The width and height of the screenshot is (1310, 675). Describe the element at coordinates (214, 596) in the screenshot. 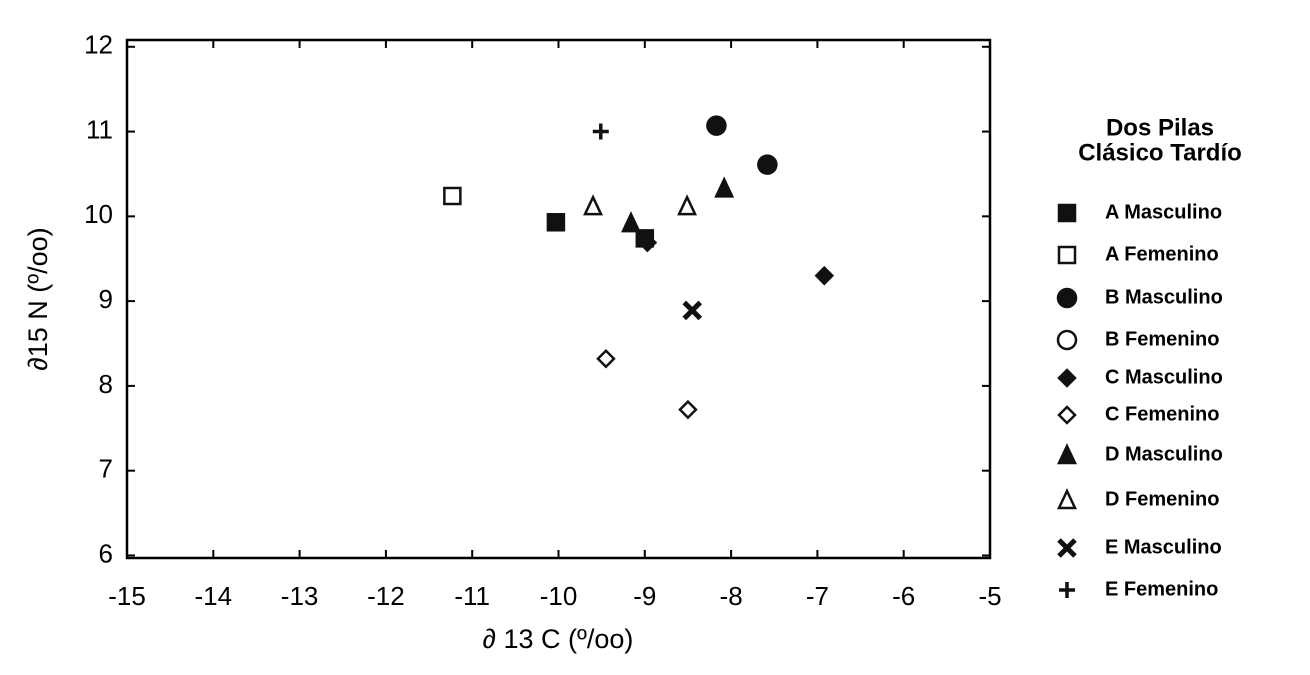

I see `x-tick-label: -14` at that location.